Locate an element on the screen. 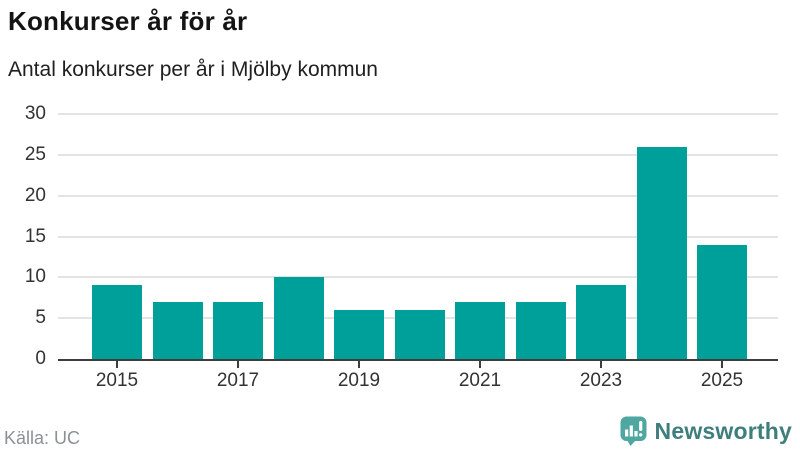 The image size is (800, 450). y-axis-label-5: 5 is located at coordinates (40, 318).